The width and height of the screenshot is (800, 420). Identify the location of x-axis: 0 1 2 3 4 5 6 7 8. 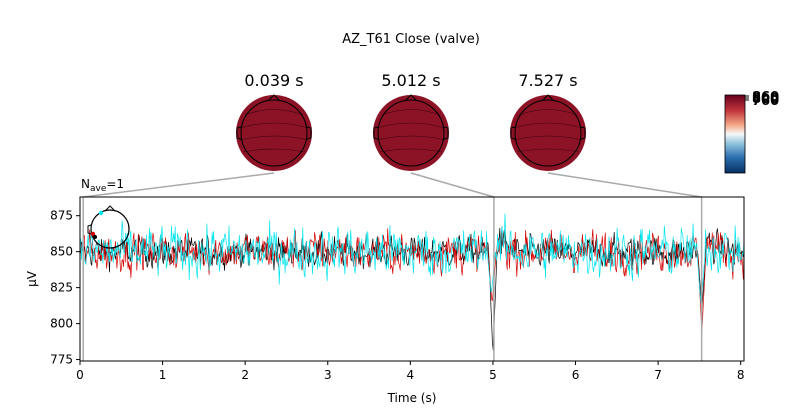
(410, 371).